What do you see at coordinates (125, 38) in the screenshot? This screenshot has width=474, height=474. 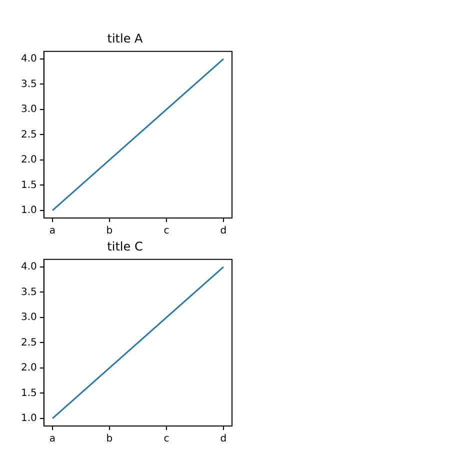 I see `chart-title: title A` at bounding box center [125, 38].